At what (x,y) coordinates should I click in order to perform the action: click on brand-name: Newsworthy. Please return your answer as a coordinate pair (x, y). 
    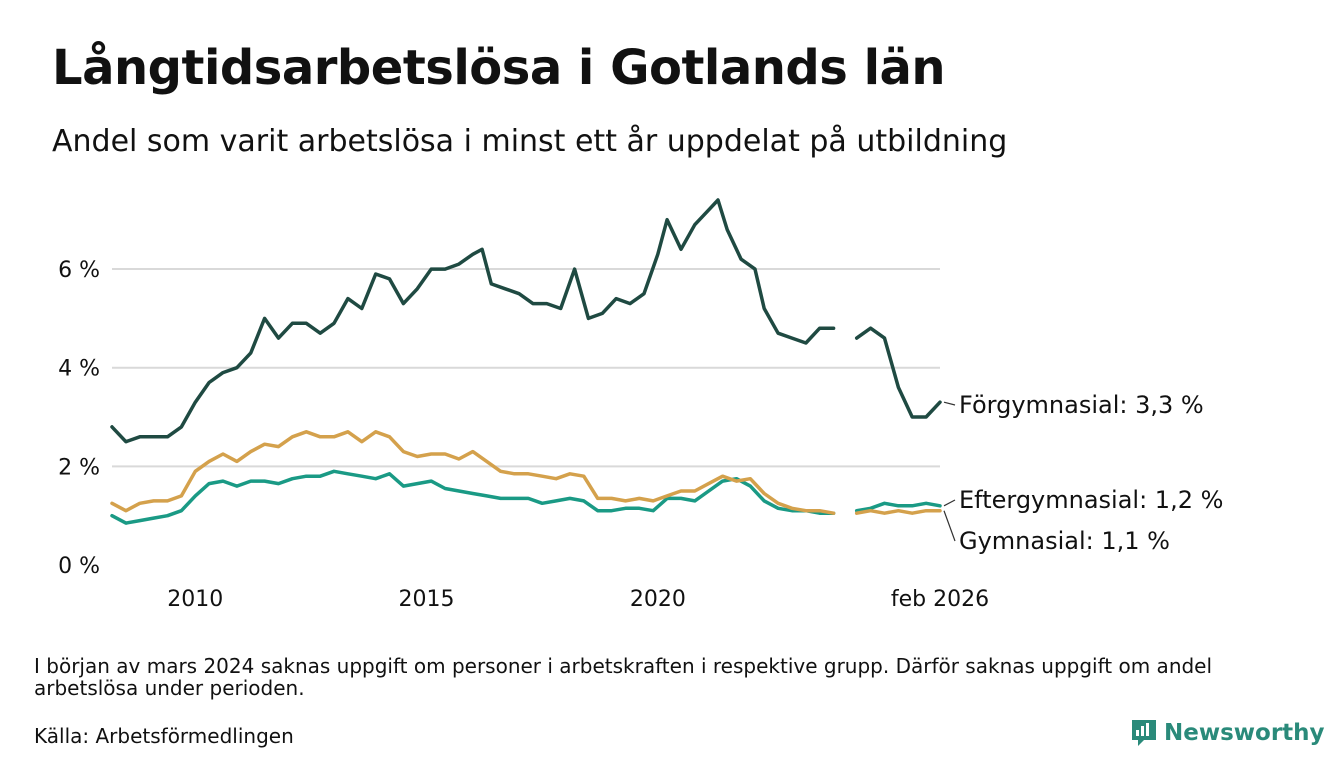
    Looking at the image, I should click on (1244, 733).